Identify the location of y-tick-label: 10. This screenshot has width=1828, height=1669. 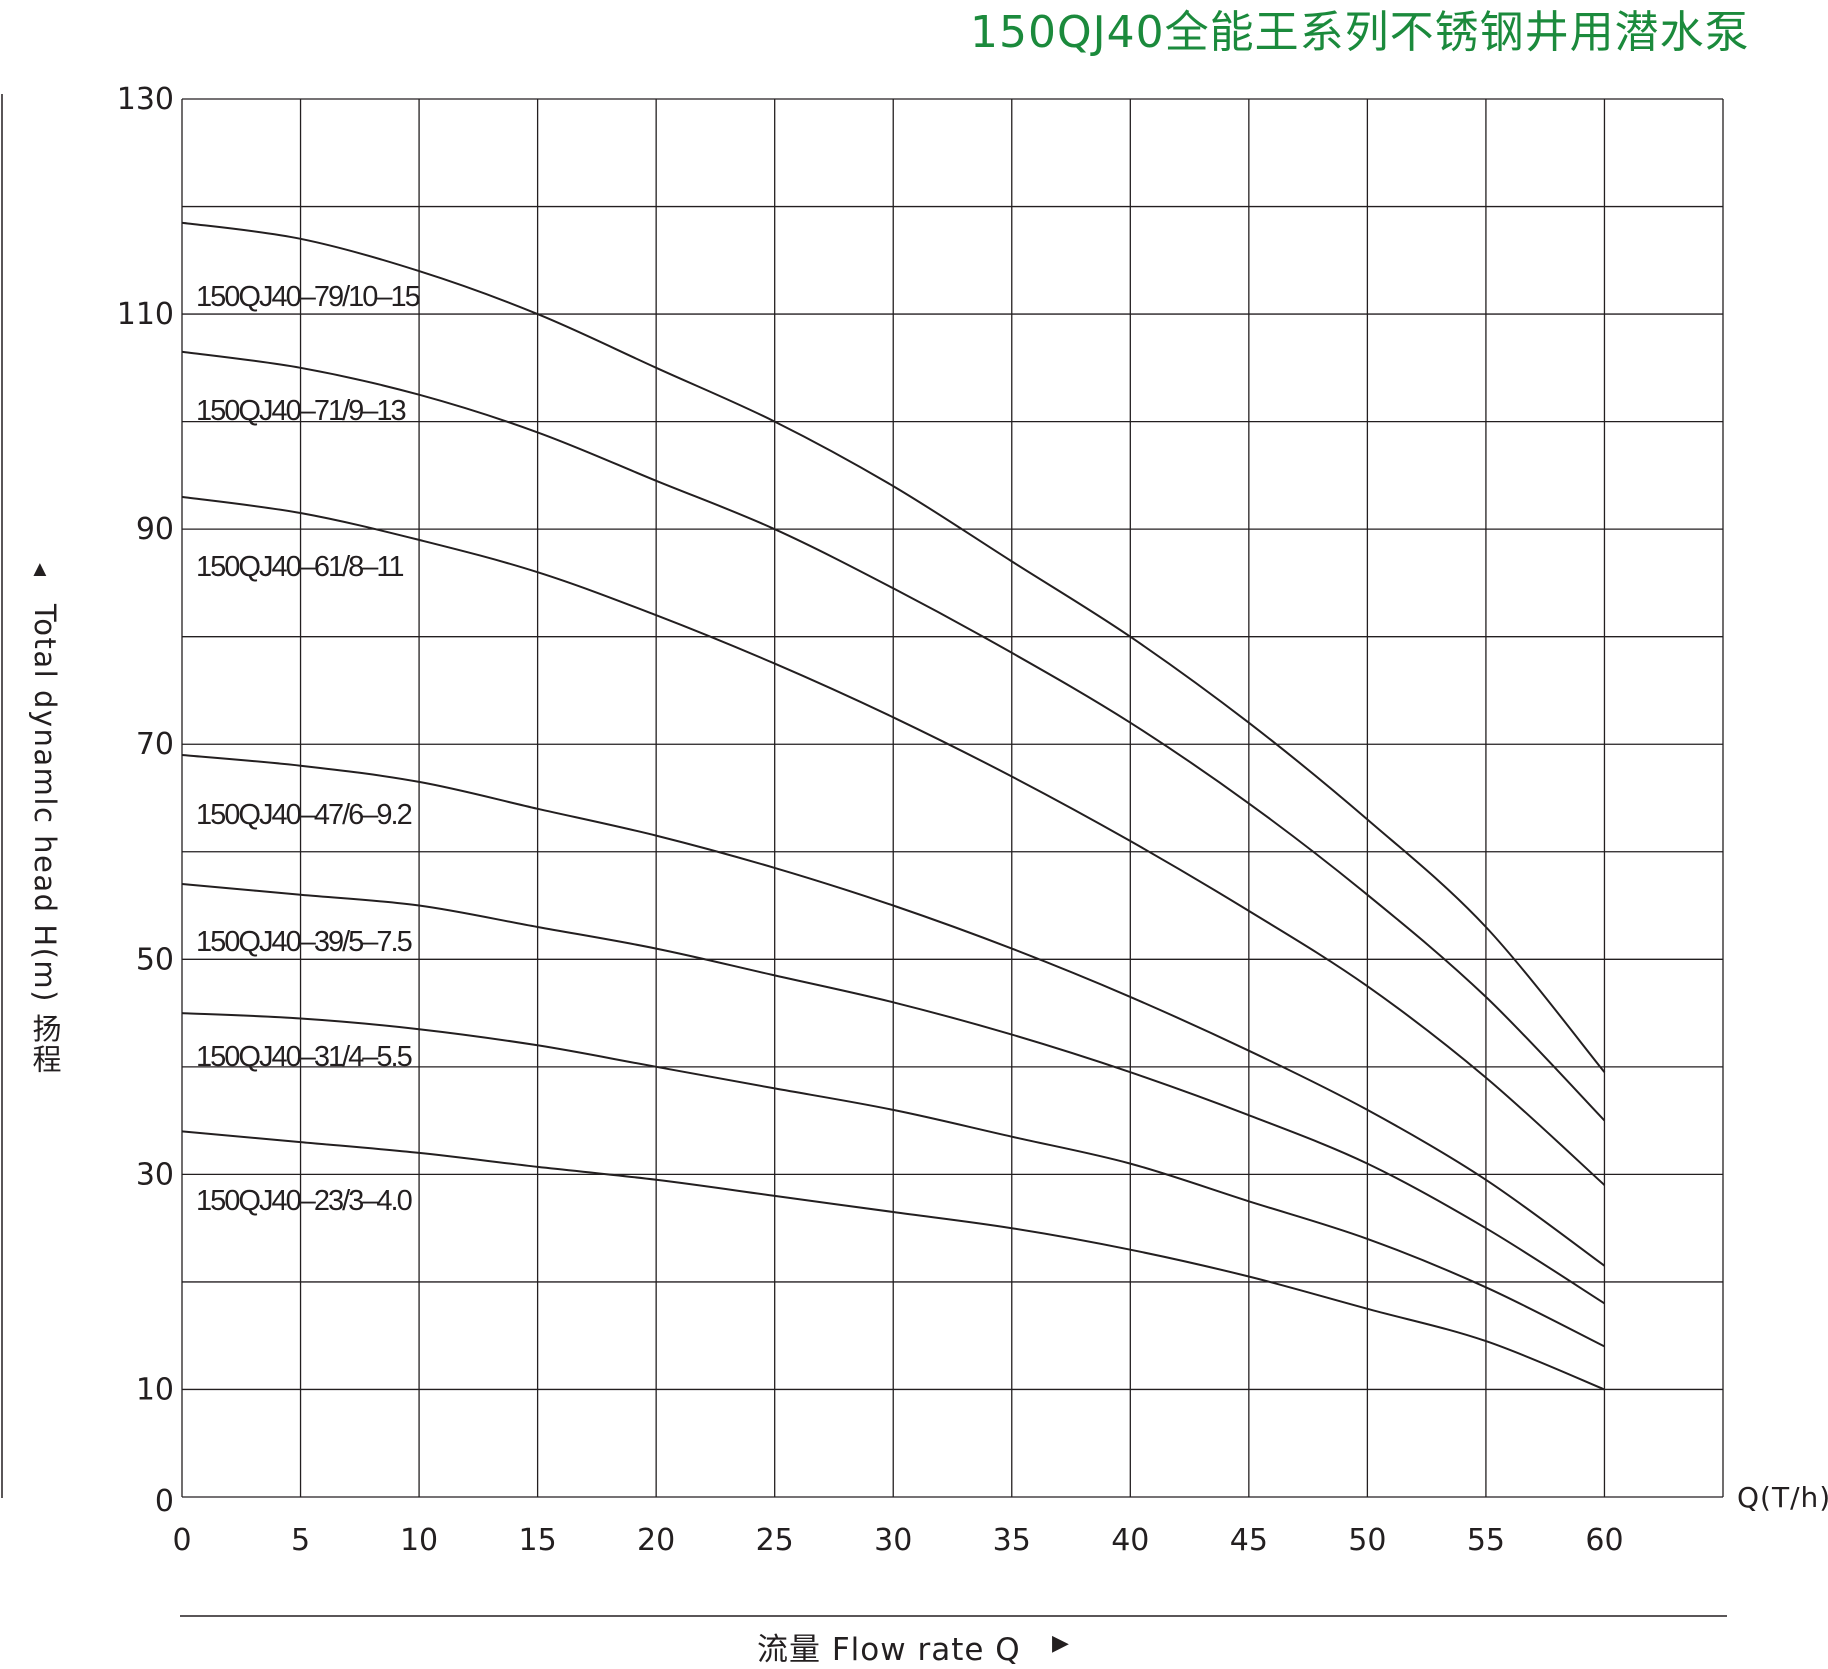
(155, 1389).